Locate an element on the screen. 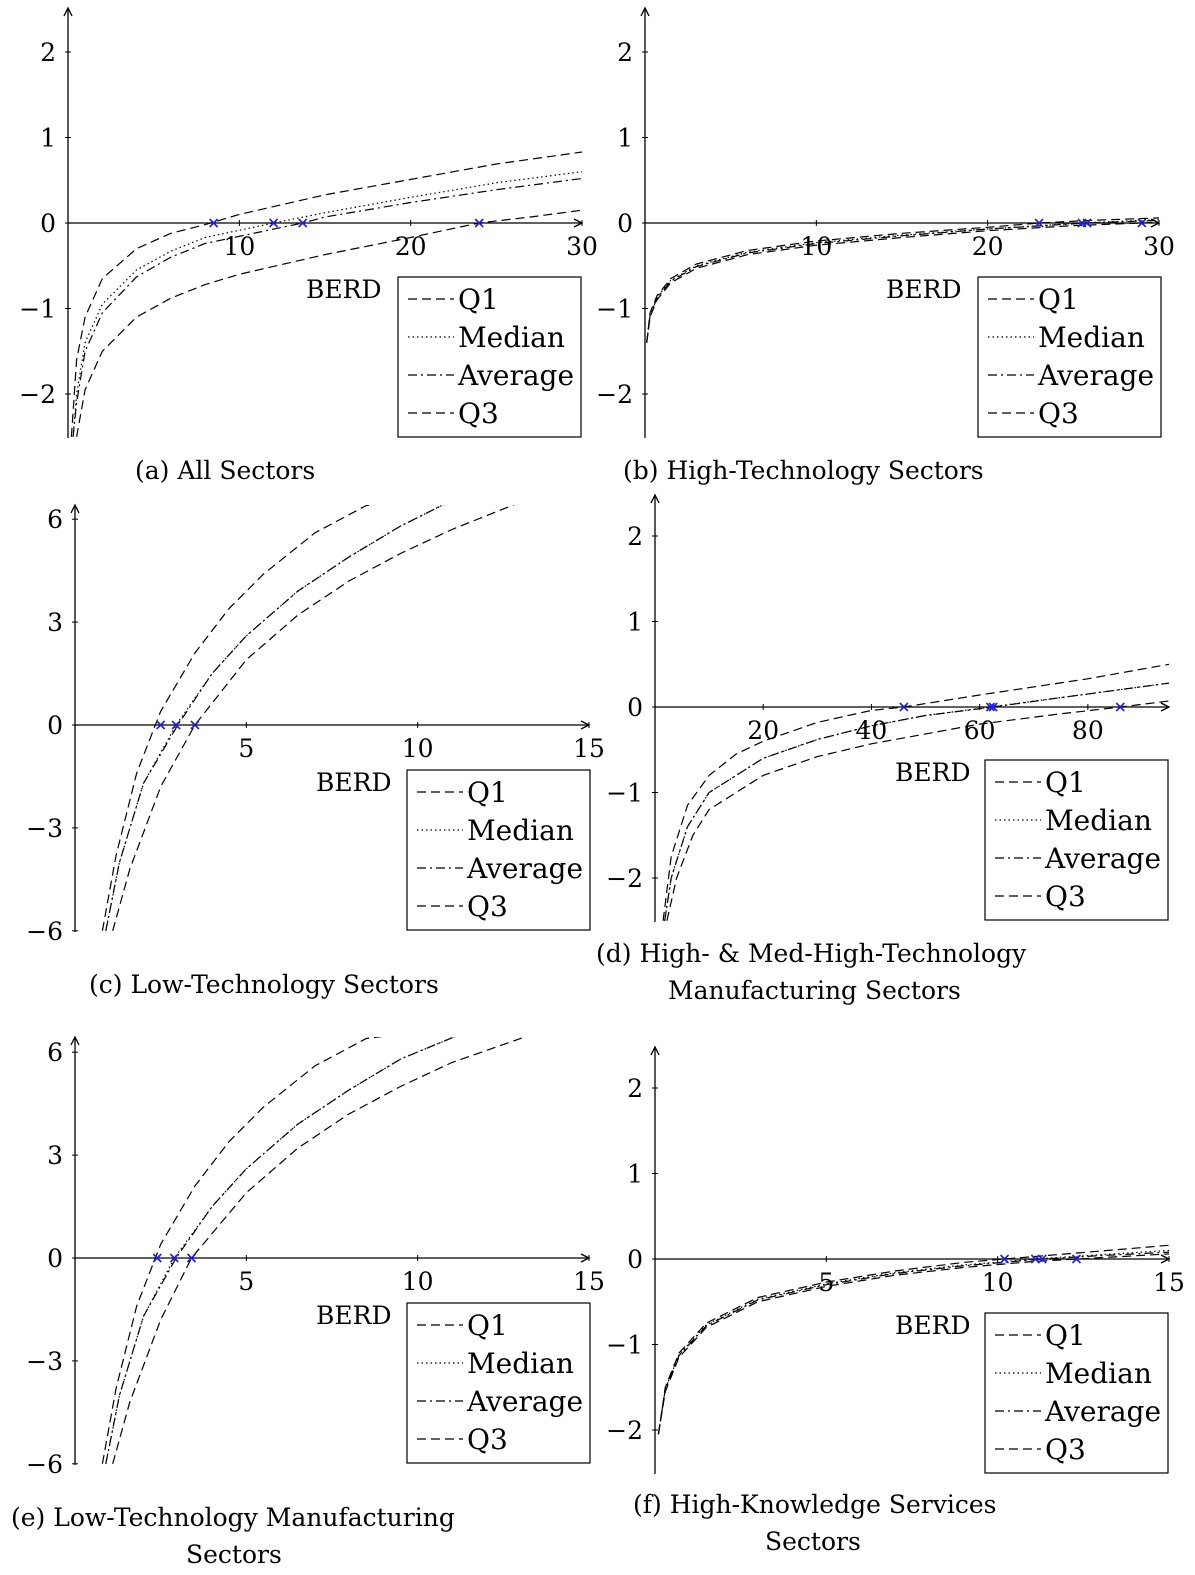  x-tick-label: 20 is located at coordinates (411, 246).